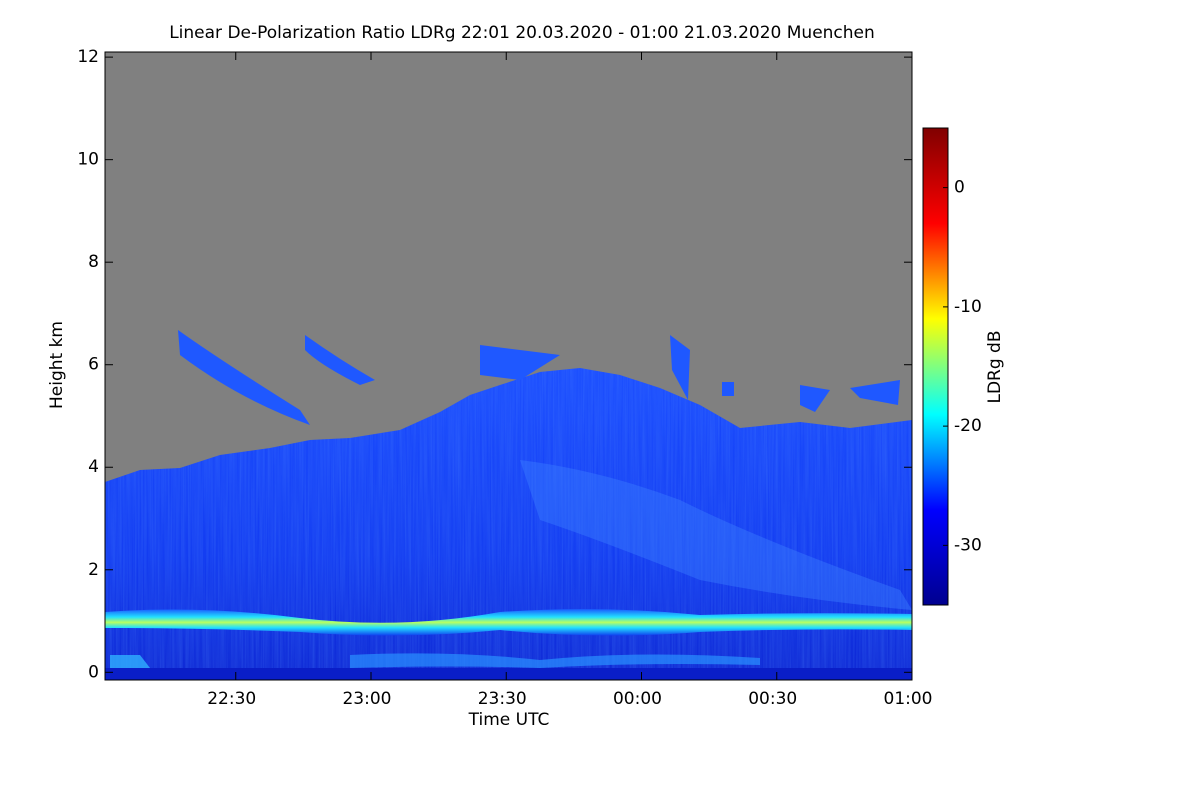 This screenshot has height=804, width=1200. I want to click on y-tick-label: 4, so click(93, 467).